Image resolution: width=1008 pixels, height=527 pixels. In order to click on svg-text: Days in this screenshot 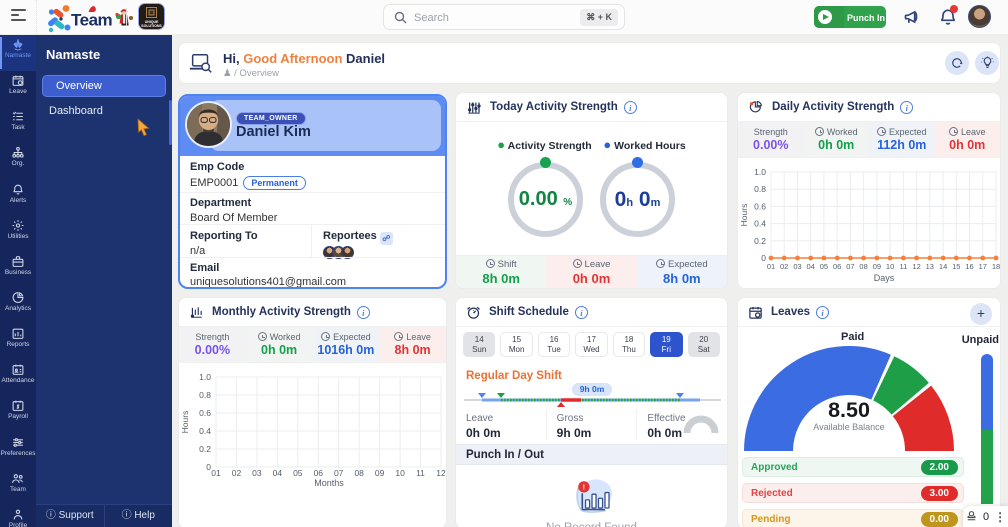, I will do `click(884, 278)`.